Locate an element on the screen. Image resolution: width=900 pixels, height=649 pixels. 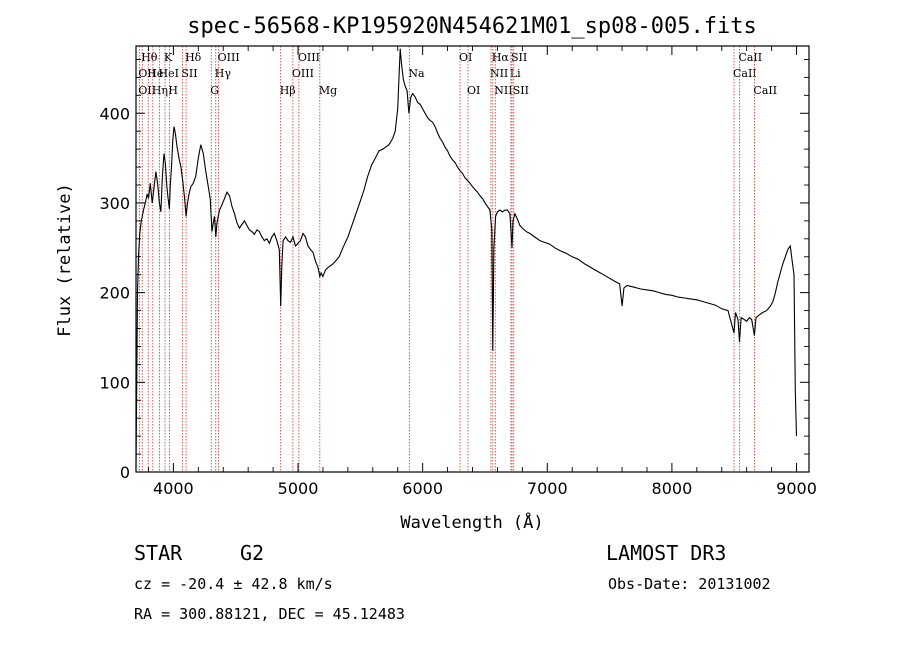
redshift-info: cz = -20.4 ± 42.8 km/s is located at coordinates (233, 584).